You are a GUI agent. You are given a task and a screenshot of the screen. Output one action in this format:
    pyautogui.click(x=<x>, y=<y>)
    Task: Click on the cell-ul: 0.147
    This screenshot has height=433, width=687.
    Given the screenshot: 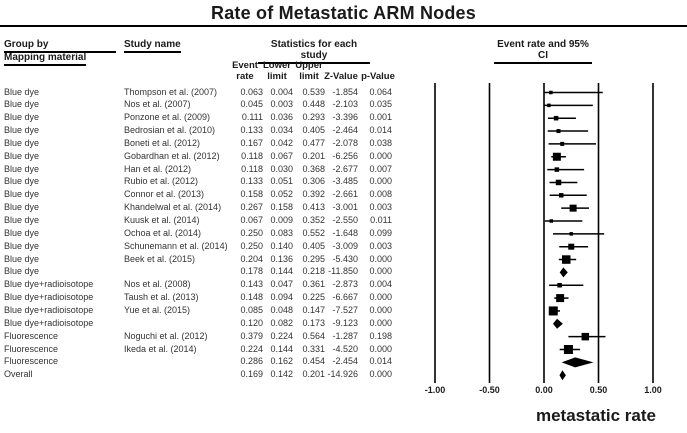 What is the action you would take?
    pyautogui.click(x=313, y=309)
    